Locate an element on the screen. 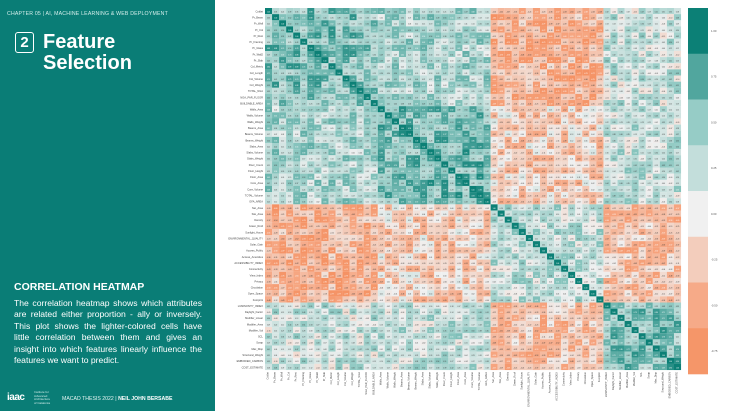 The height and width of the screenshot is (411, 730). cell-value-label: 0.26 is located at coordinates (444, 104).